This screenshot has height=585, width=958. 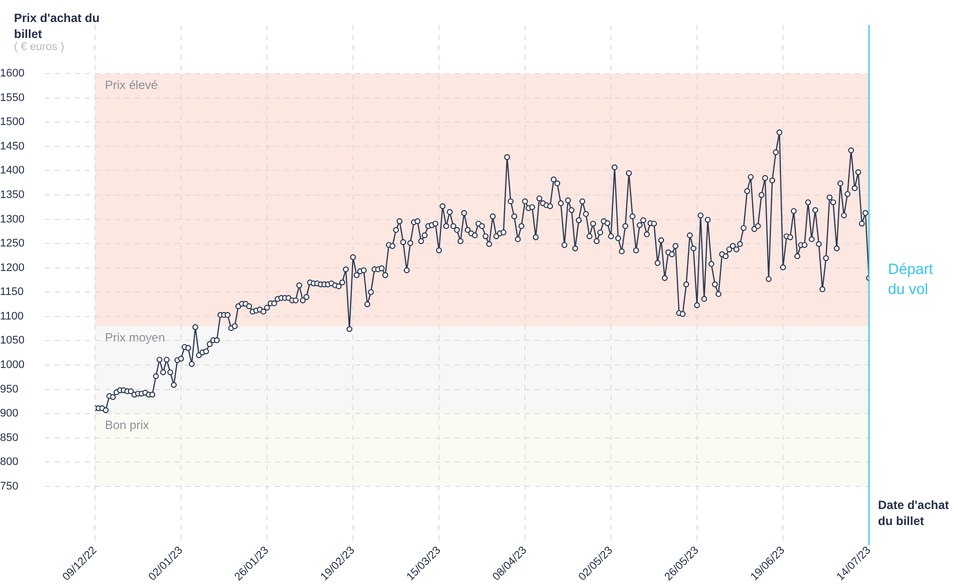 What do you see at coordinates (12, 268) in the screenshot?
I see `y-tick-label: 1200` at bounding box center [12, 268].